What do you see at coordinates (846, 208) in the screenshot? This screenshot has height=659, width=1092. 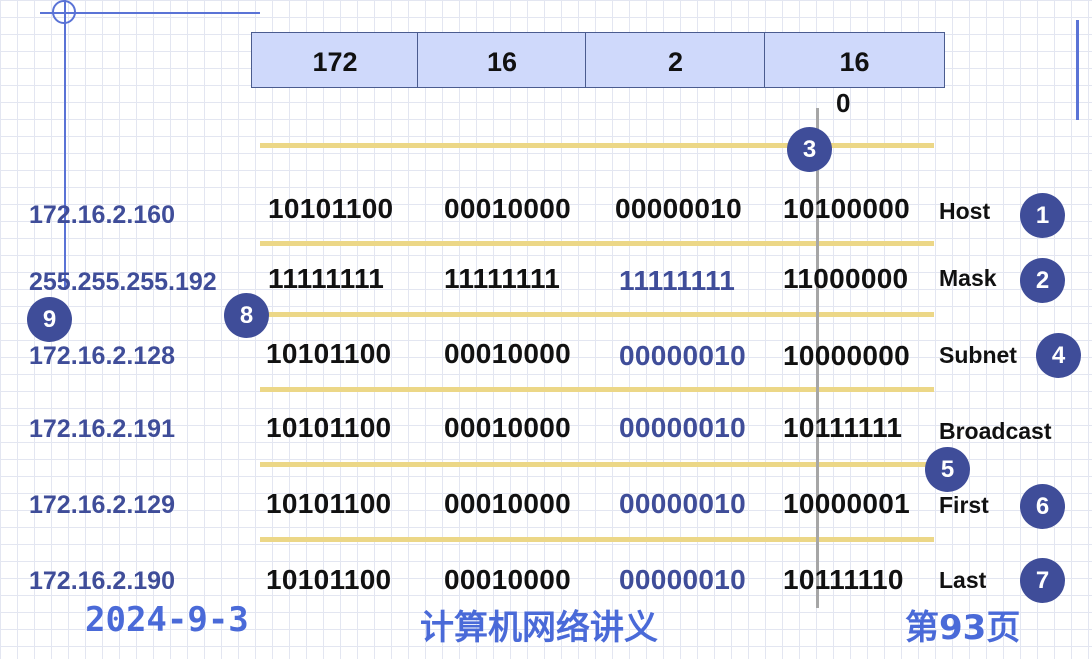 I see `host-octet4-bits: 10100000` at bounding box center [846, 208].